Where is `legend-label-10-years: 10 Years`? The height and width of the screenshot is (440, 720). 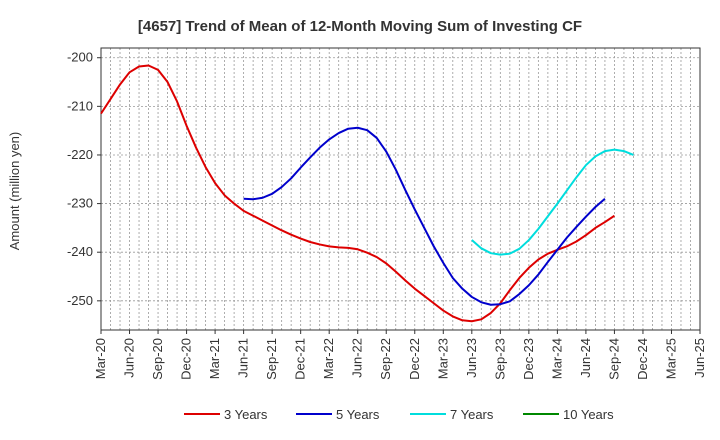
legend-label-10-years: 10 Years is located at coordinates (588, 414).